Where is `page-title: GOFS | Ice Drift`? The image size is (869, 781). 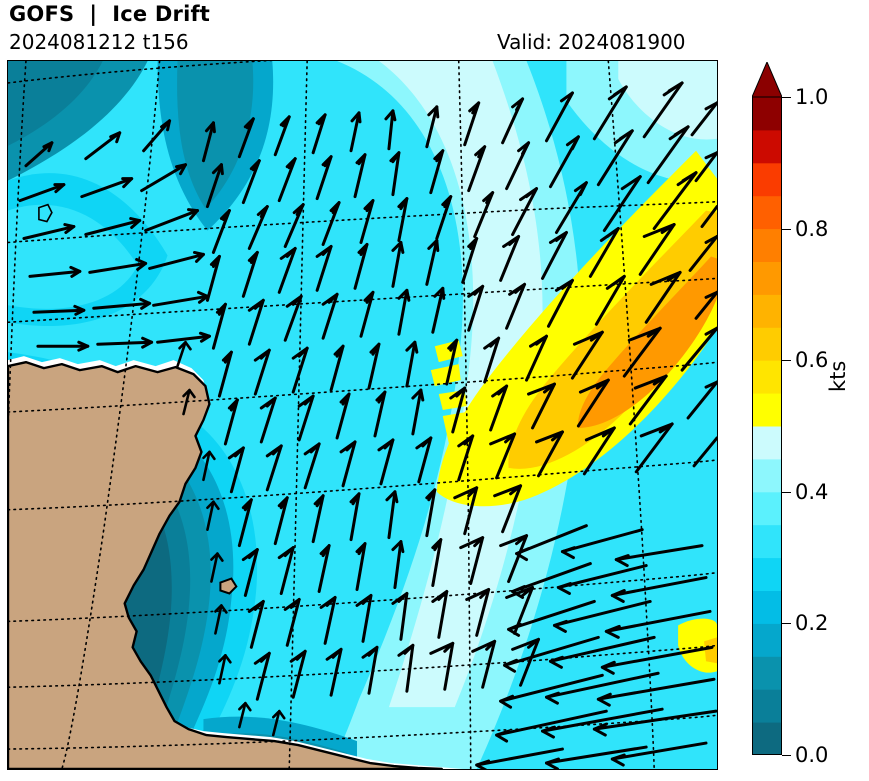
page-title: GOFS | Ice Drift is located at coordinates (110, 14).